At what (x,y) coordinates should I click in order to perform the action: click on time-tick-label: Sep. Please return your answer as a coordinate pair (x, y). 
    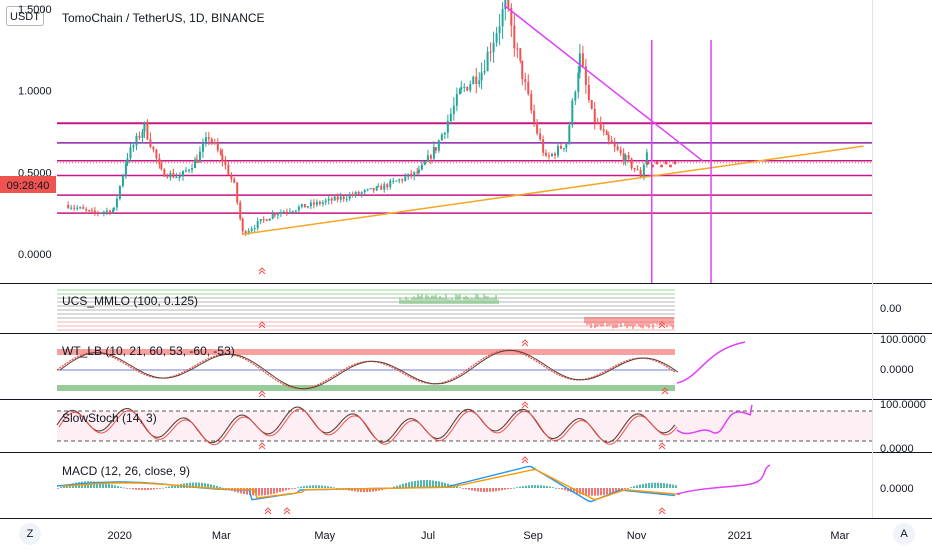
    Looking at the image, I should click on (533, 536).